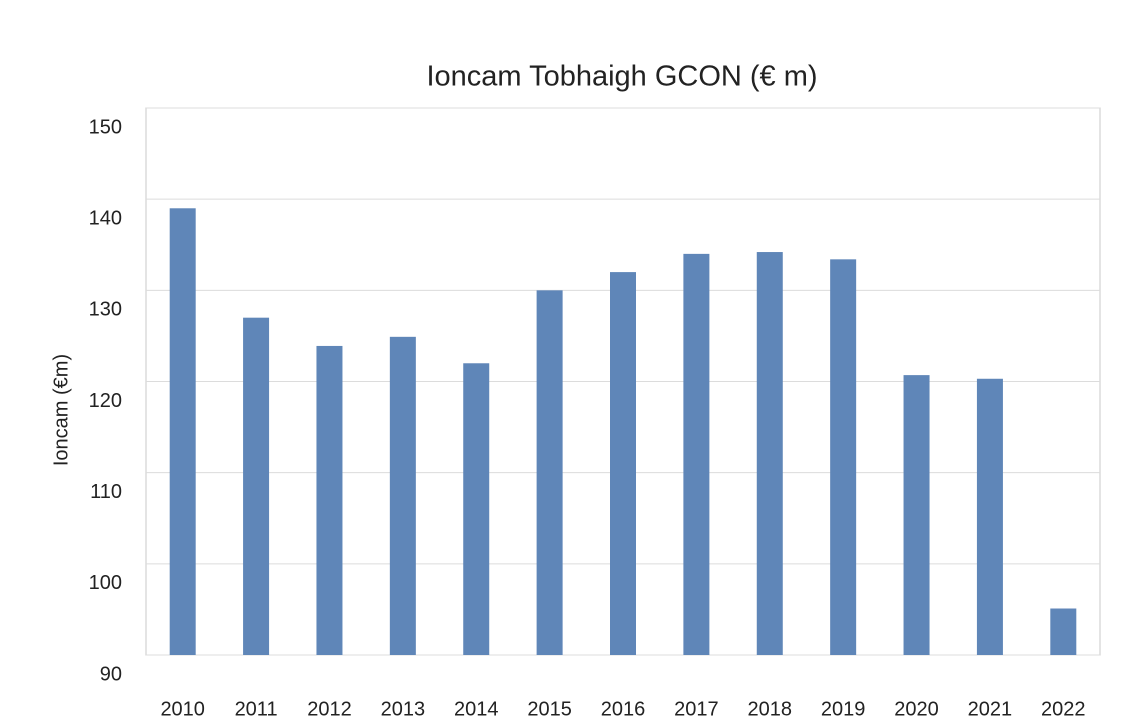 This screenshot has width=1126, height=721. Describe the element at coordinates (61, 410) in the screenshot. I see `y-axis-label: Ioncam (€m)` at that location.